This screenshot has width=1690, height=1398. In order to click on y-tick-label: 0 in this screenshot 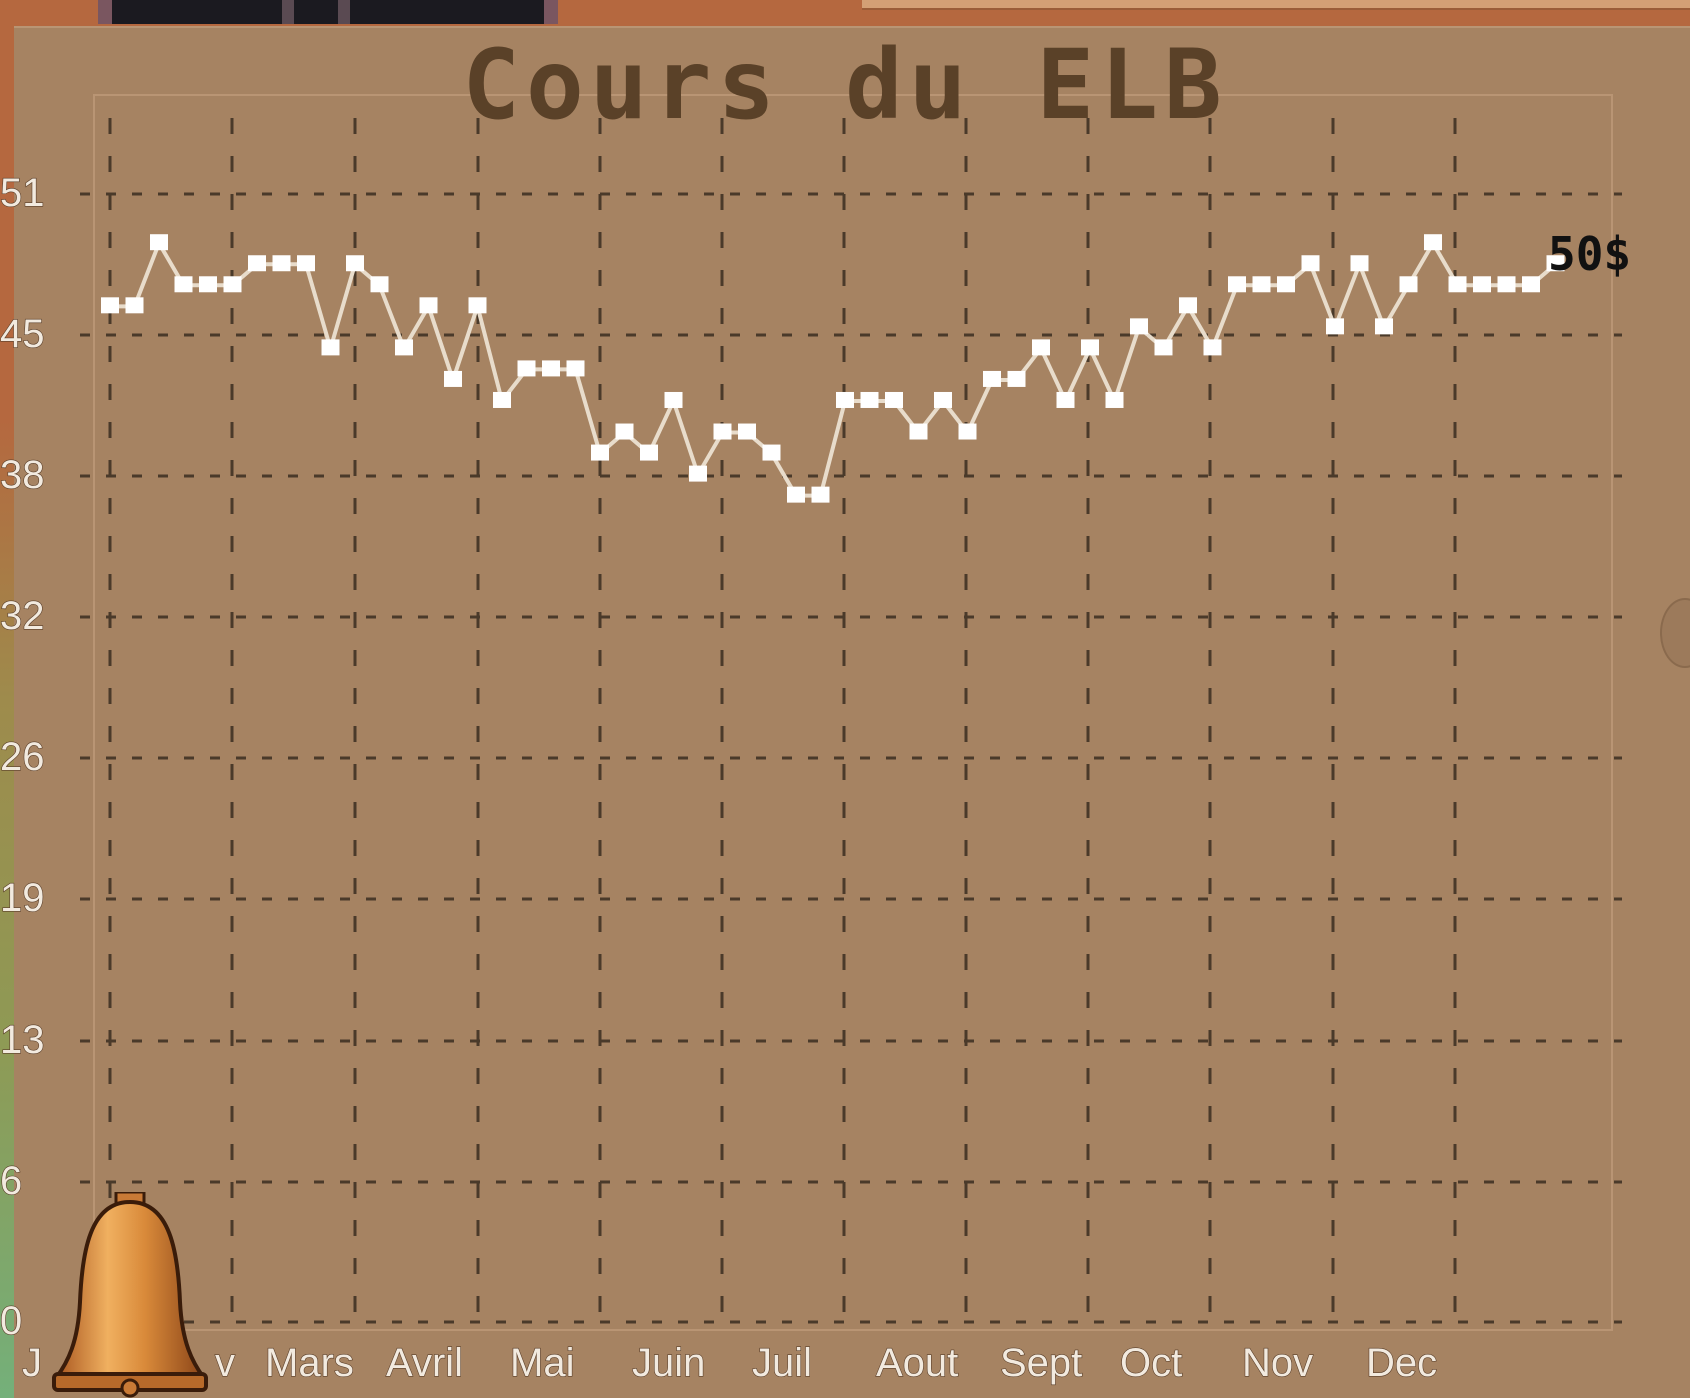, I will do `click(11, 1321)`.